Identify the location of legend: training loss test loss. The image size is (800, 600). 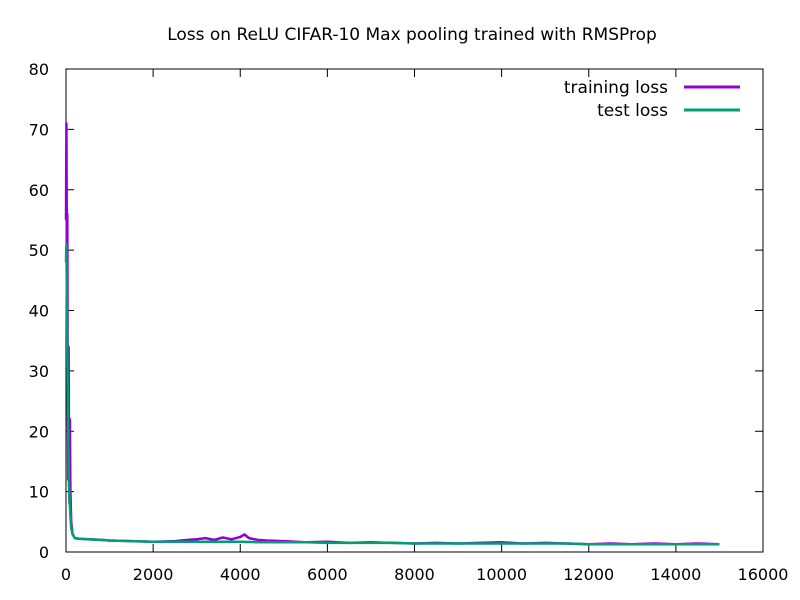
(652, 99).